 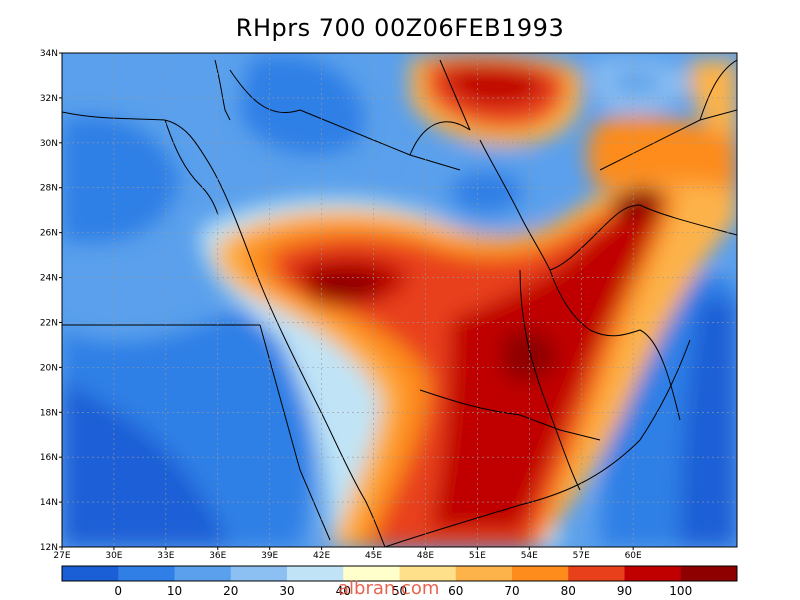 I want to click on lat-tick-label: 18N, so click(x=49, y=413).